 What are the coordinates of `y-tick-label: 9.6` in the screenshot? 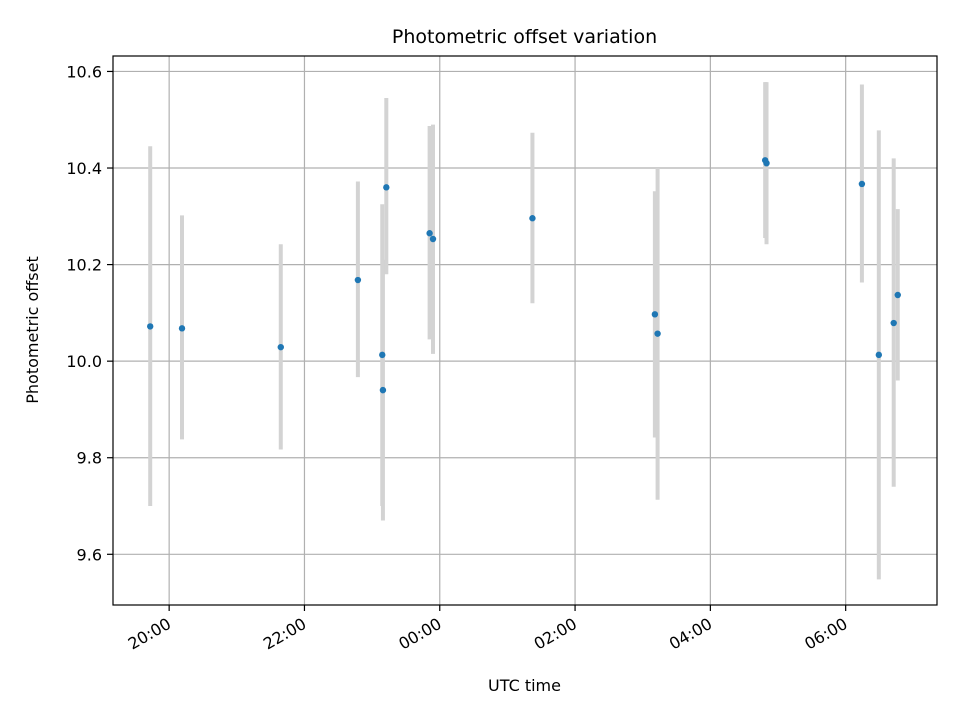 It's located at (89, 554).